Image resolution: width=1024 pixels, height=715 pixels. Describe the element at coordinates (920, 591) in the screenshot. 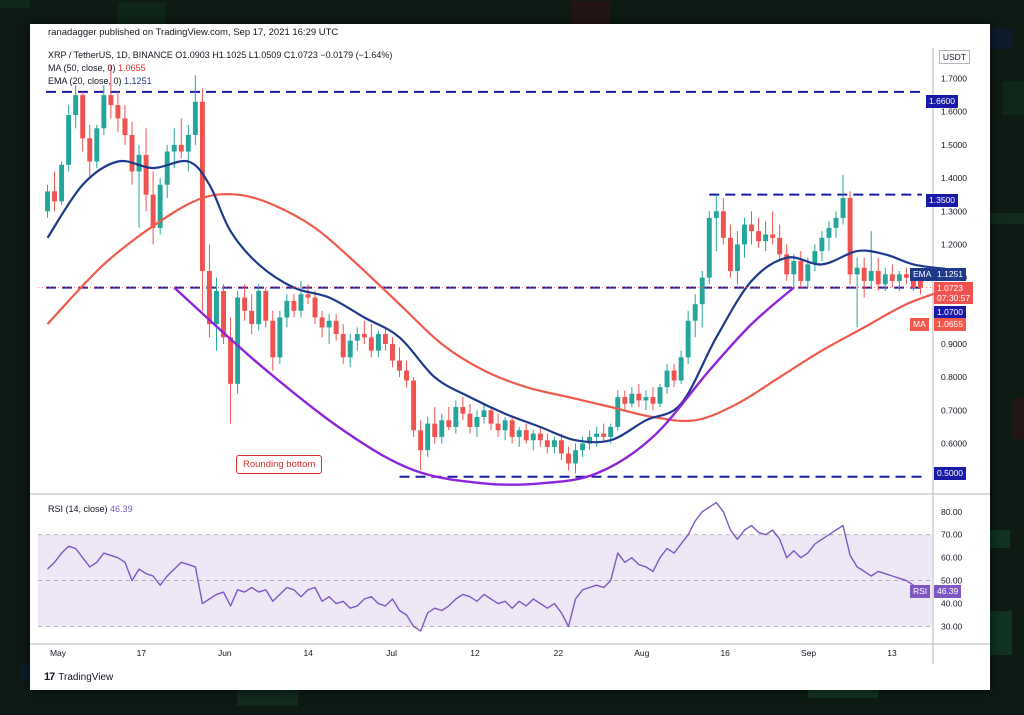

I see `rsi-axis-tag: RSI` at that location.